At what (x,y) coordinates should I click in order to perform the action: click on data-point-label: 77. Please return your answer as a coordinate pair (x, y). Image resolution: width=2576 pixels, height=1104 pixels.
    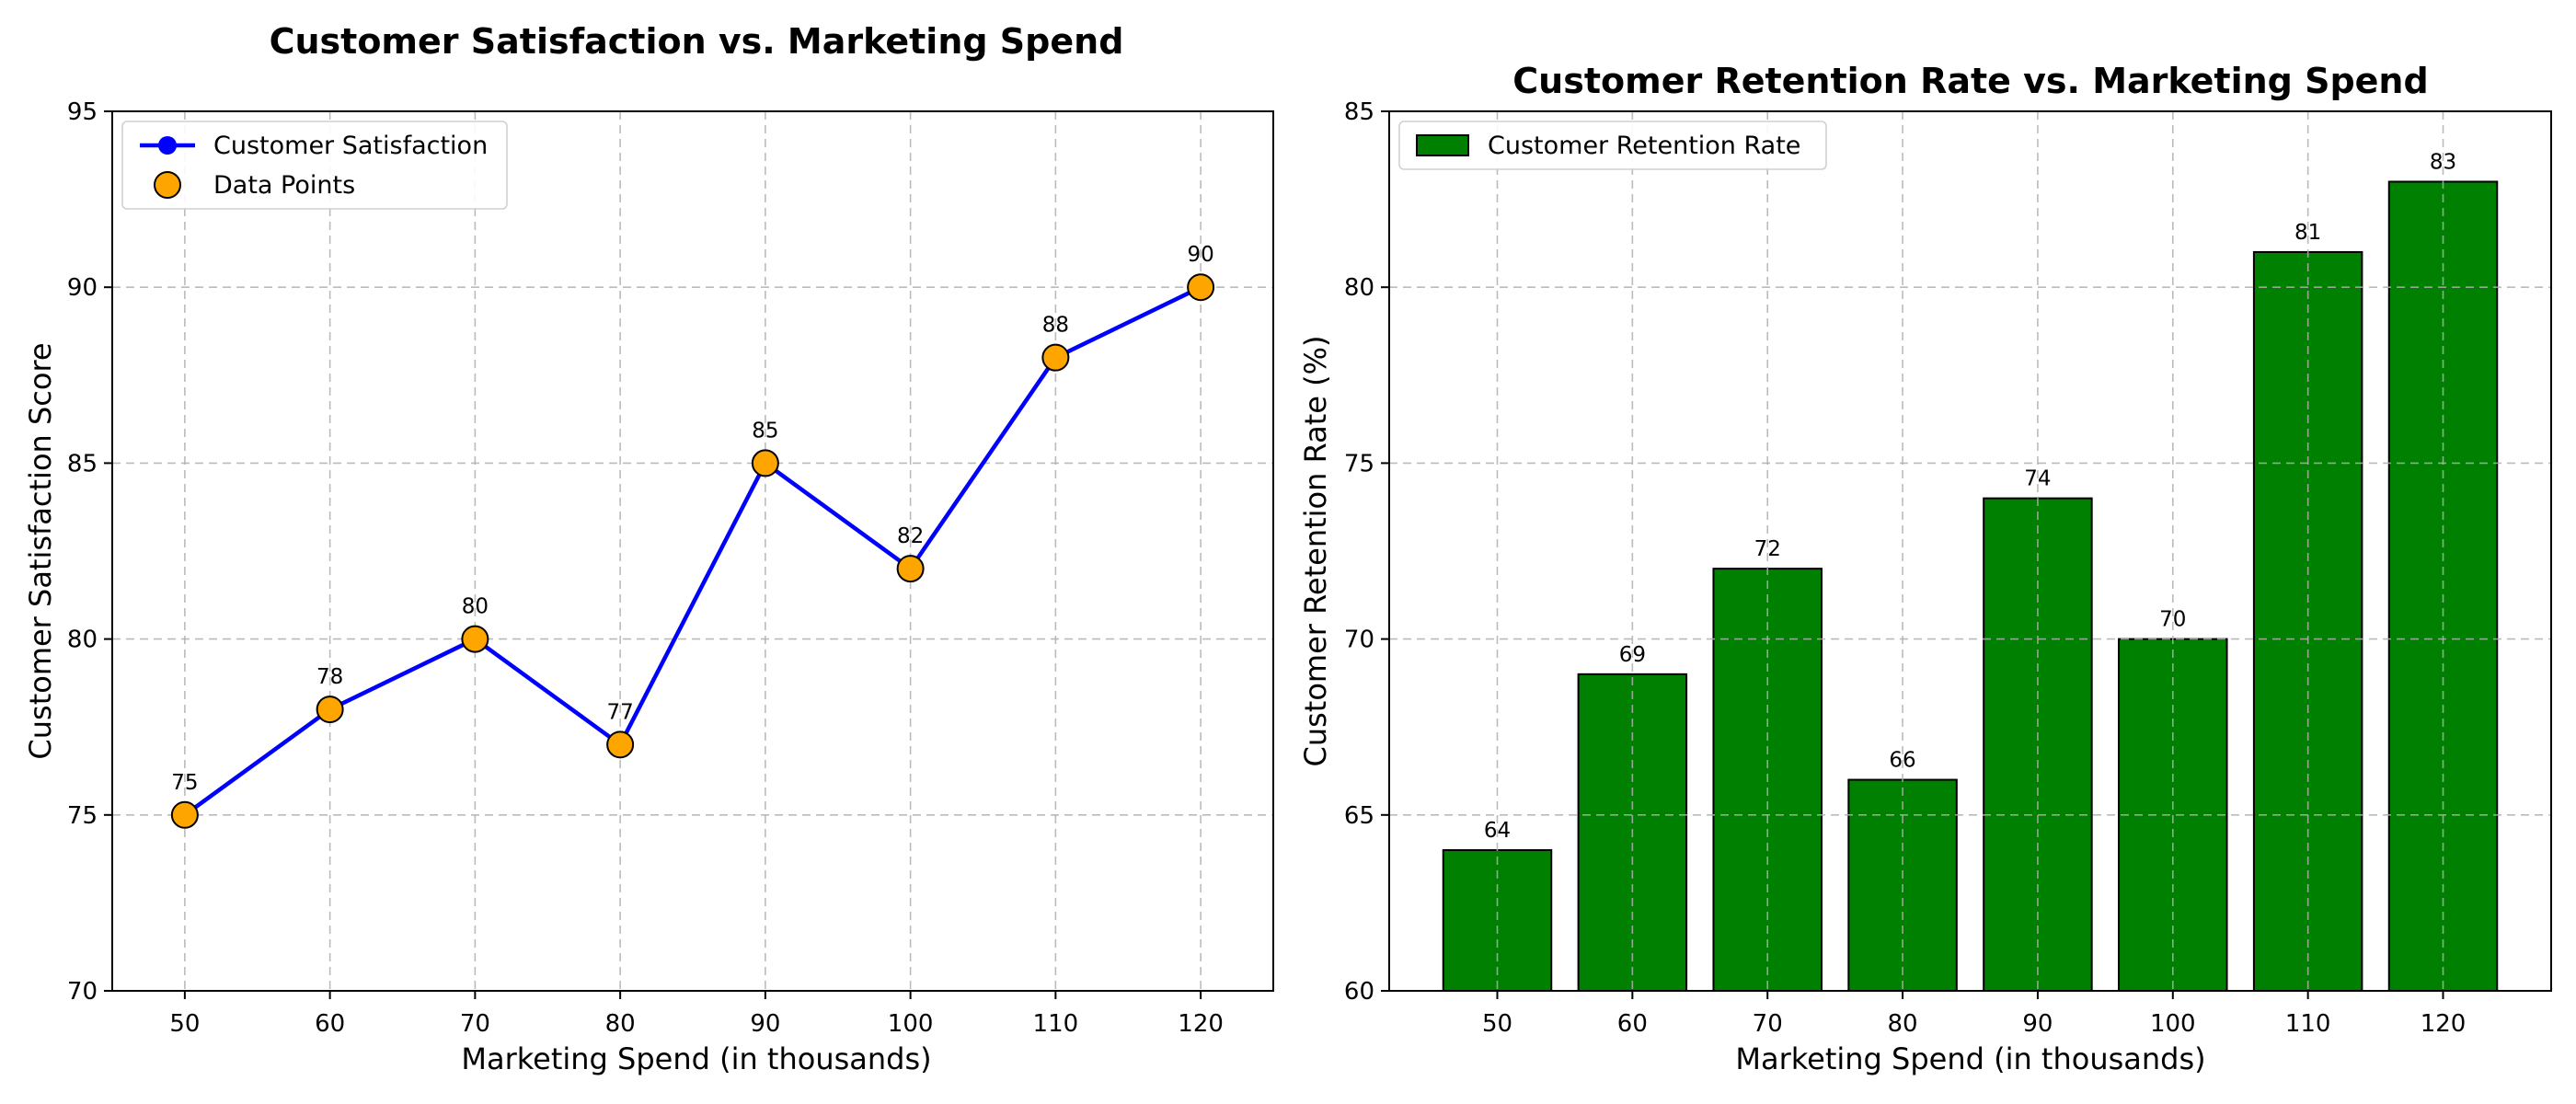
    Looking at the image, I should click on (619, 712).